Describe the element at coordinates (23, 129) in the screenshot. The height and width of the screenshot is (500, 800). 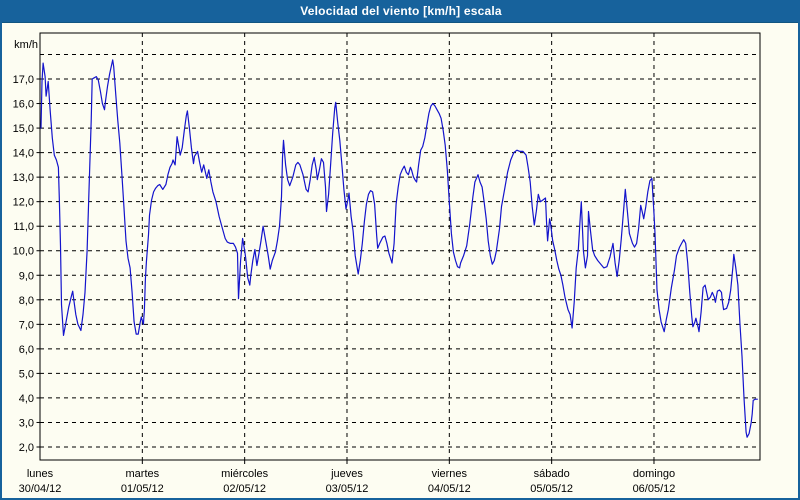
I see `y-tick-label: 15,0` at that location.